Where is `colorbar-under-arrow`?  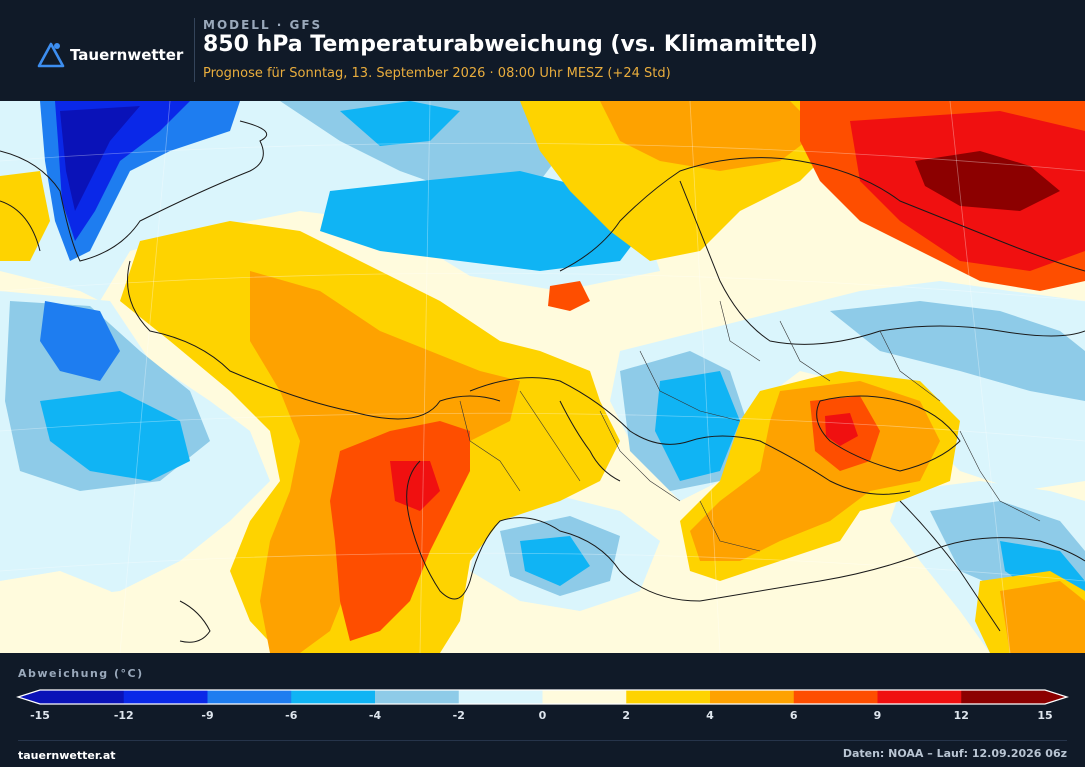
colorbar-under-arrow is located at coordinates (29, 697).